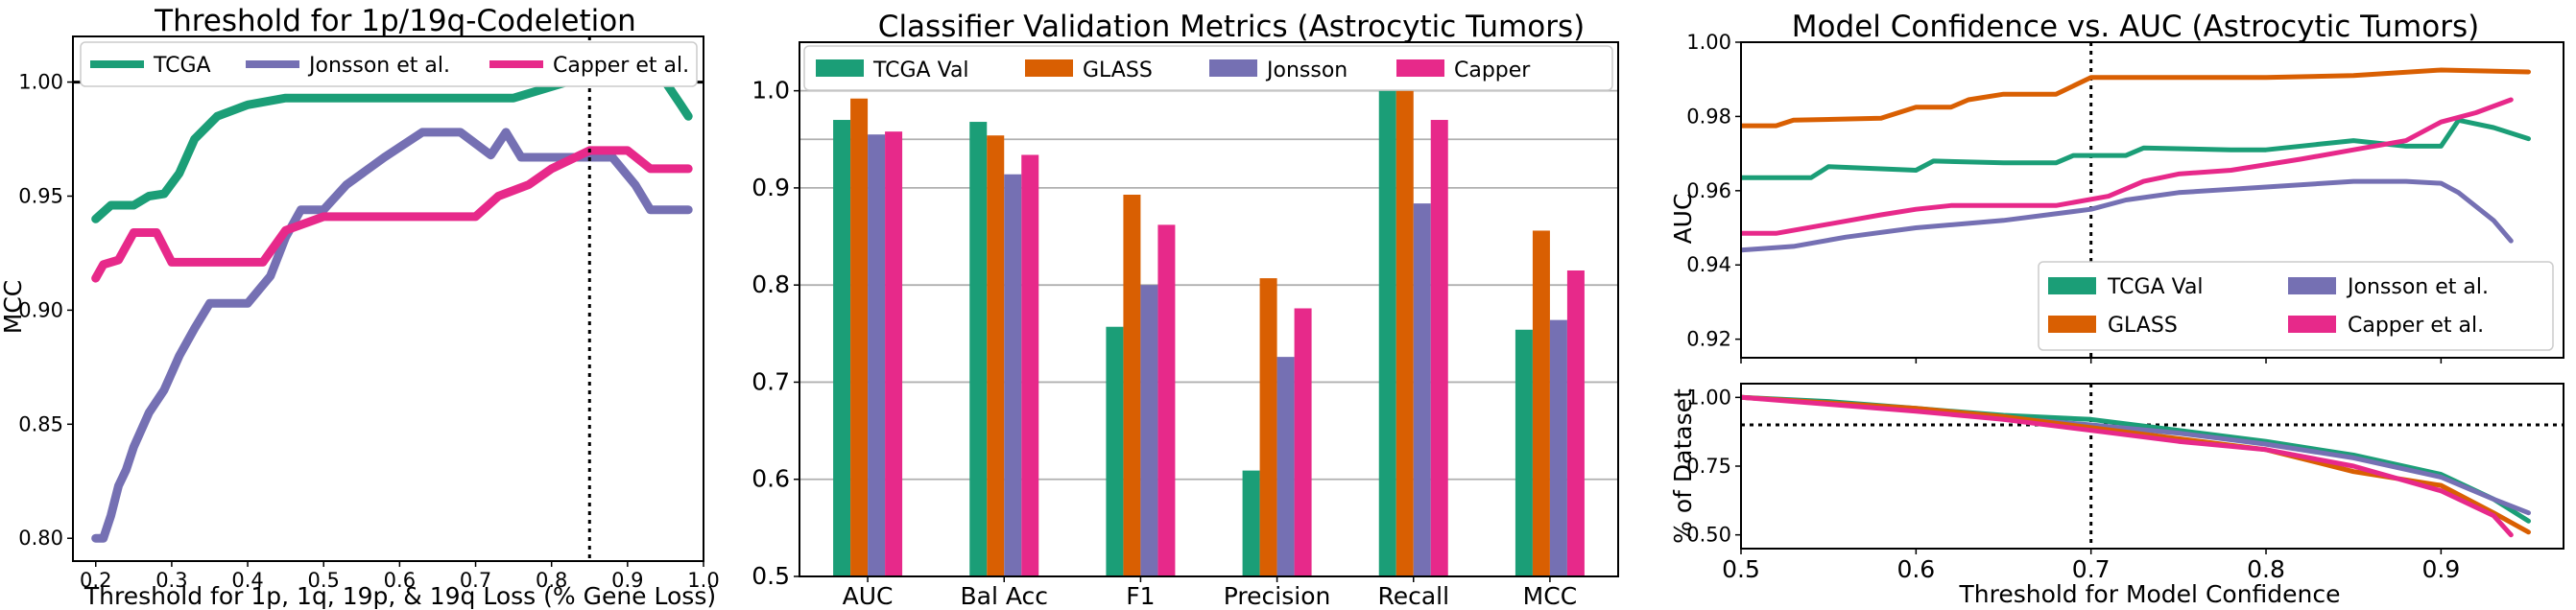 The image size is (2576, 610). What do you see at coordinates (1210, 593) in the screenshot?
I see `x-tick-labels: AUC Bal Acc F1 Precision Recall MCC` at bounding box center [1210, 593].